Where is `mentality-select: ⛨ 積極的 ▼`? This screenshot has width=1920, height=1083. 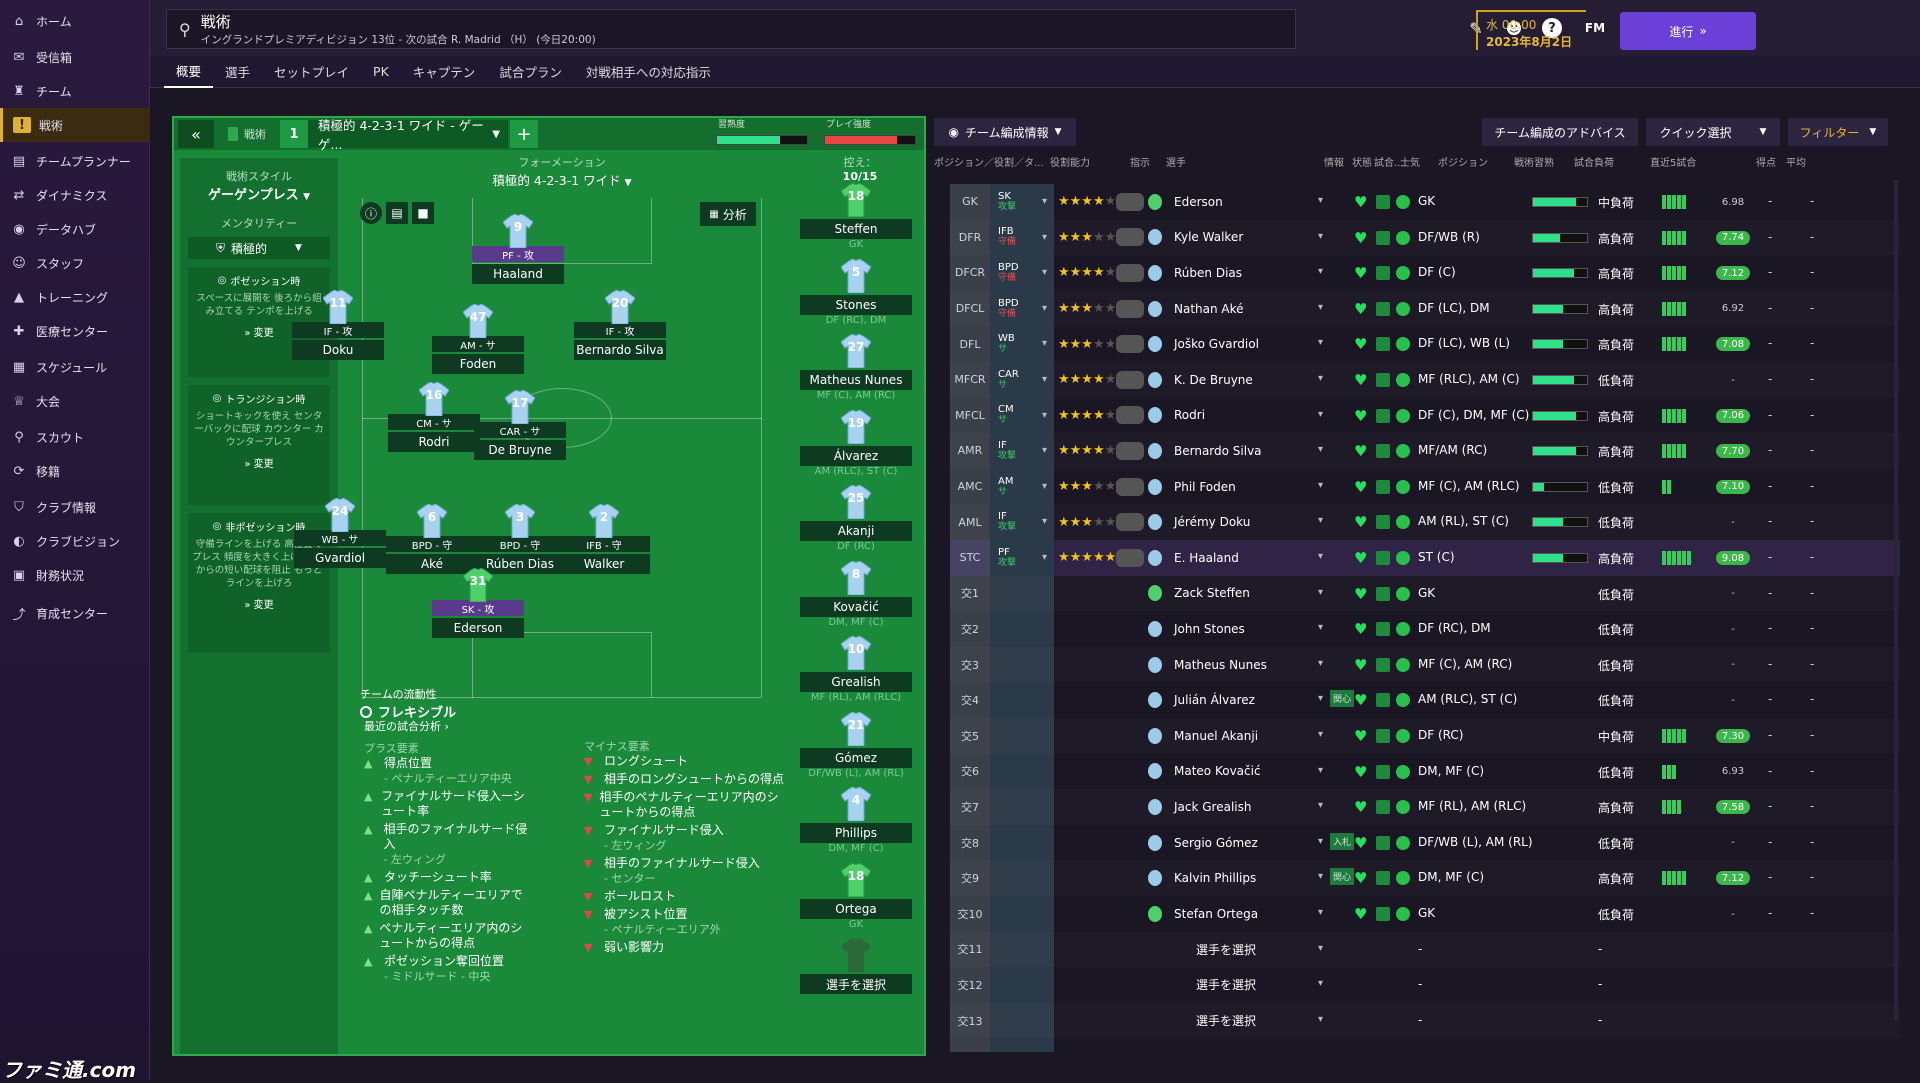 mentality-select: ⛨ 積極的 ▼ is located at coordinates (259, 248).